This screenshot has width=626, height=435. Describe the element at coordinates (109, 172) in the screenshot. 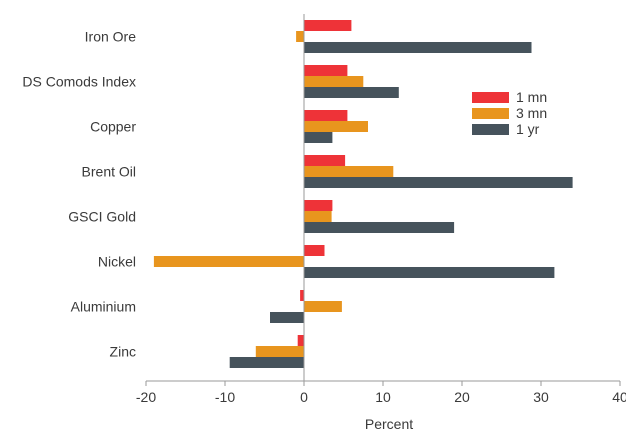

I see `category-label: Brent Oil` at that location.